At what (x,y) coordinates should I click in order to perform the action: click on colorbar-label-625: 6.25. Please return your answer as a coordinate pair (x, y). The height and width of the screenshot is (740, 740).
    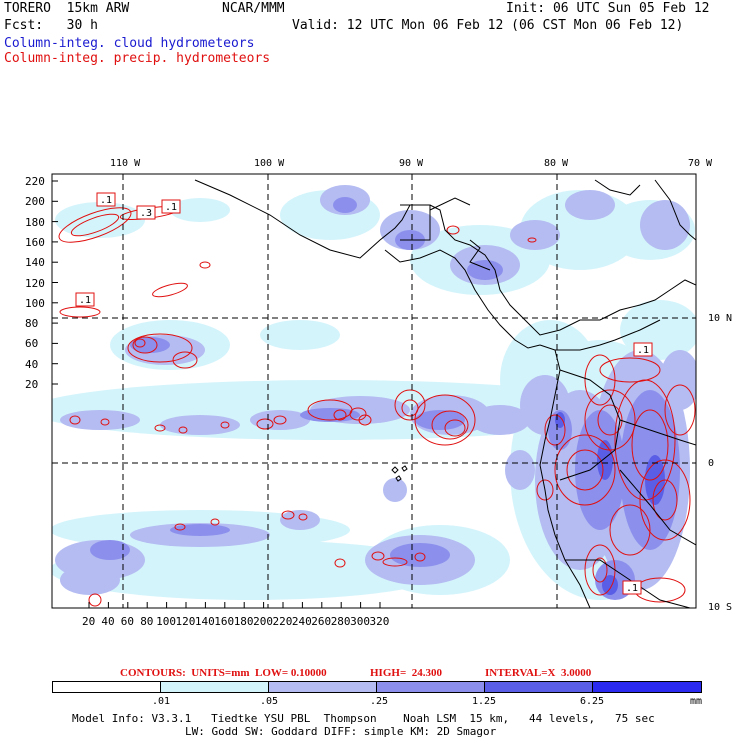
    Looking at the image, I should click on (592, 701).